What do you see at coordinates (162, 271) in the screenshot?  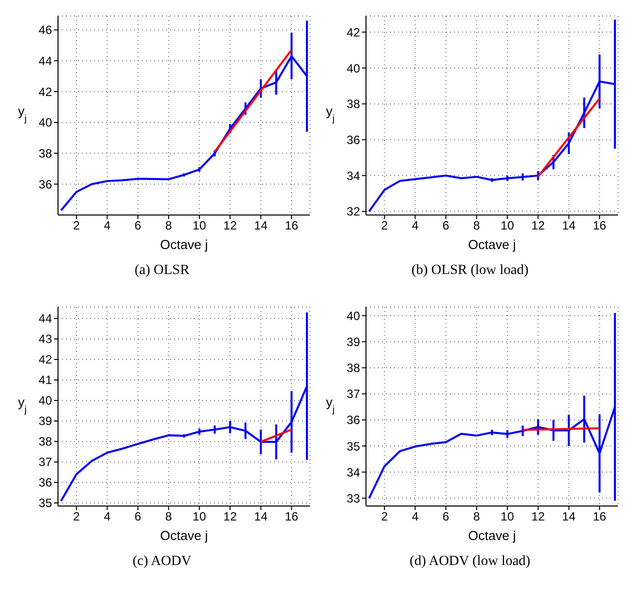 I see `text: (a) OLSR` at bounding box center [162, 271].